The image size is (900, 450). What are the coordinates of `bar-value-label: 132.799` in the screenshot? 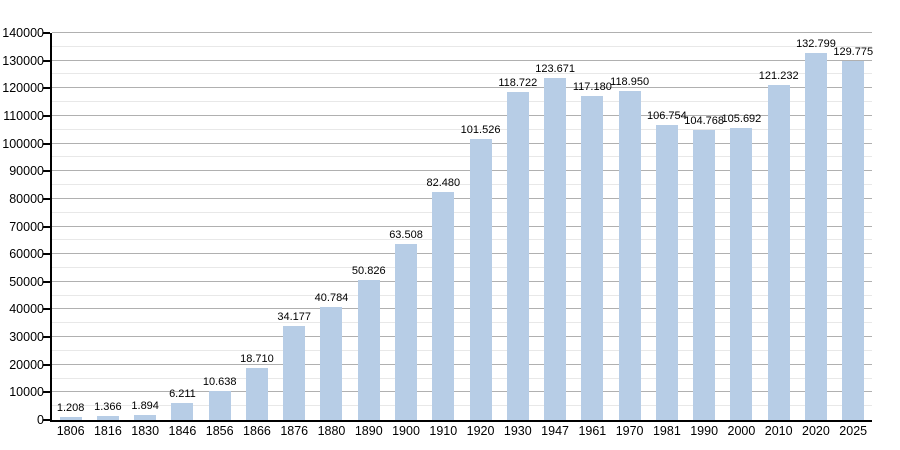 It's located at (816, 43).